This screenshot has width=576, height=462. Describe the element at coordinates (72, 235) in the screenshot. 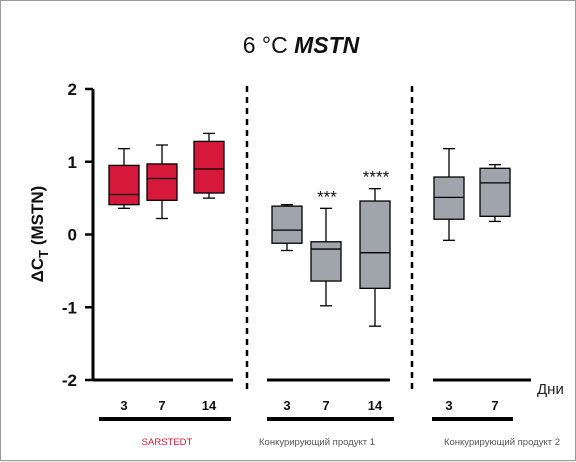

I see `y-tick-label: 0` at that location.